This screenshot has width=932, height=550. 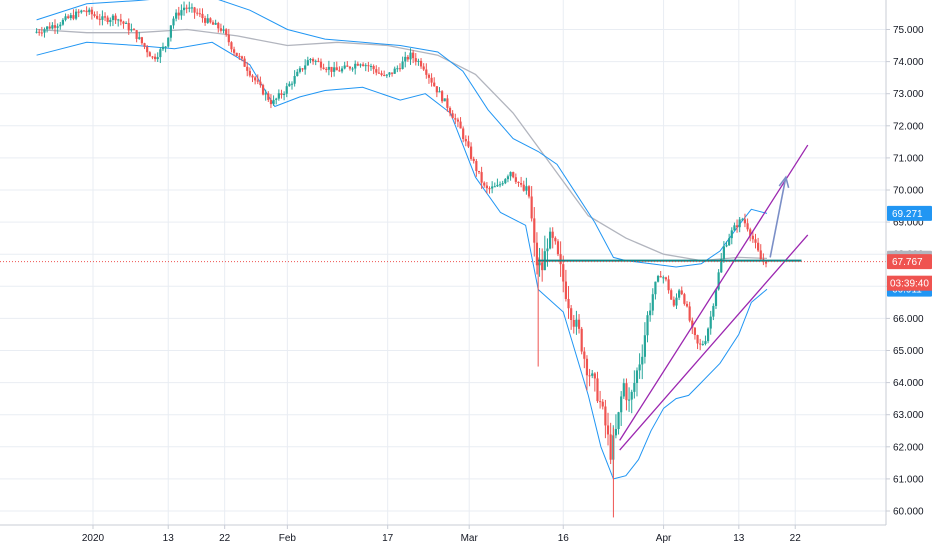 What do you see at coordinates (908, 191) in the screenshot?
I see `y-tick-label: 70.000` at bounding box center [908, 191].